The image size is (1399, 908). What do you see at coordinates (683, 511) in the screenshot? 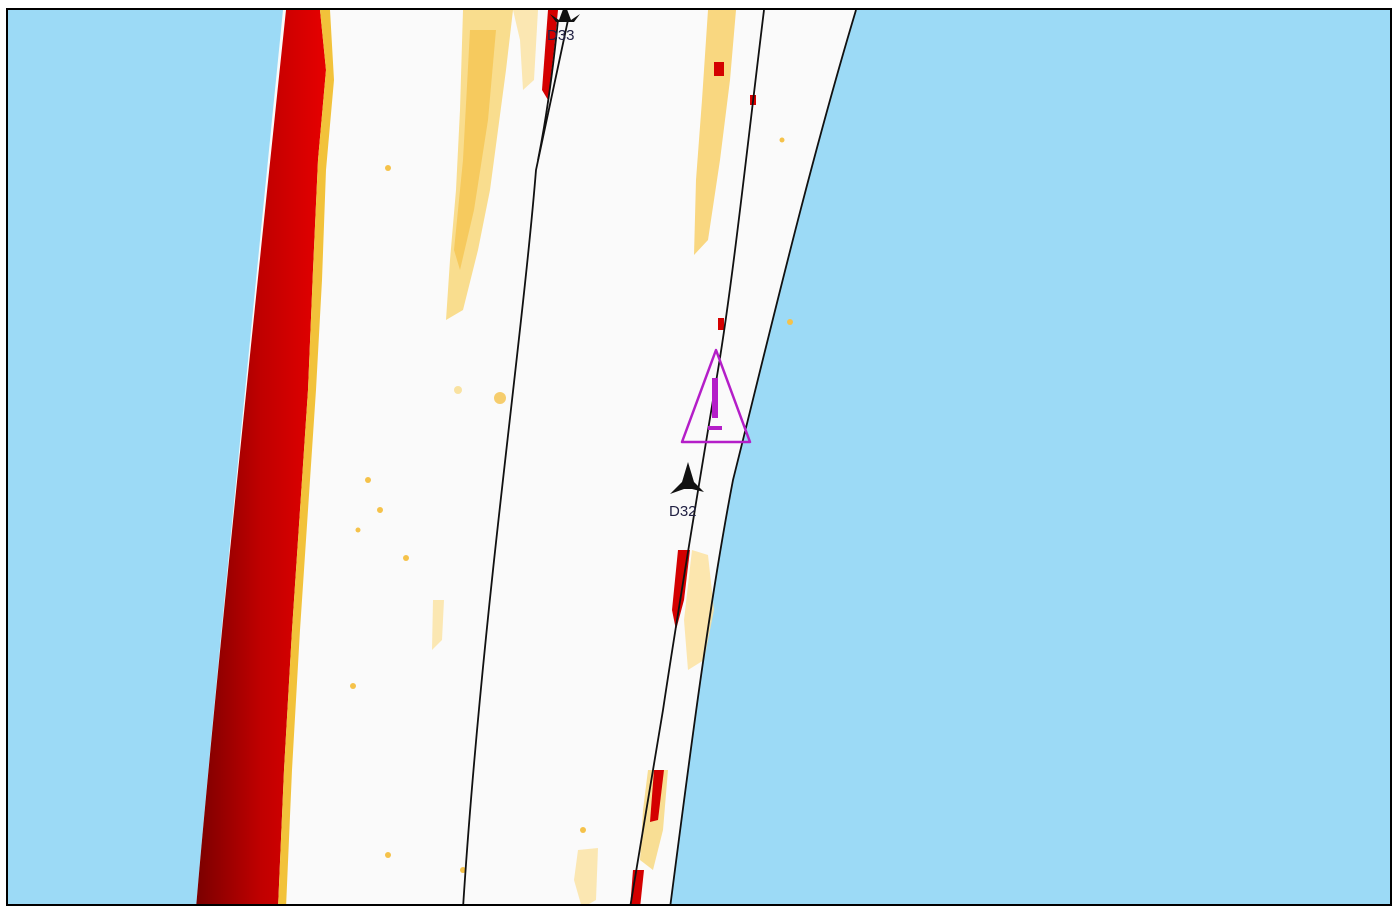
I see `marker-d32-label: D32` at bounding box center [683, 511].